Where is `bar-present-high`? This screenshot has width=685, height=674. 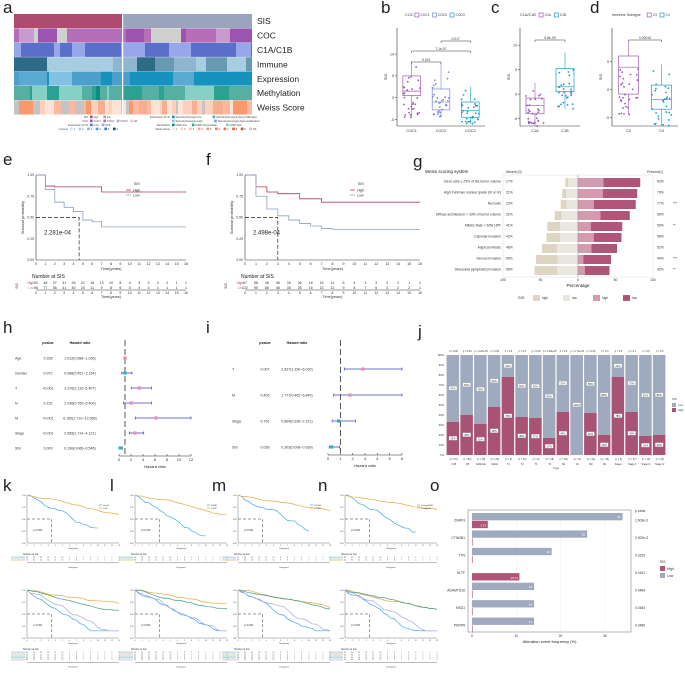
bar-present-high is located at coordinates (589, 215).